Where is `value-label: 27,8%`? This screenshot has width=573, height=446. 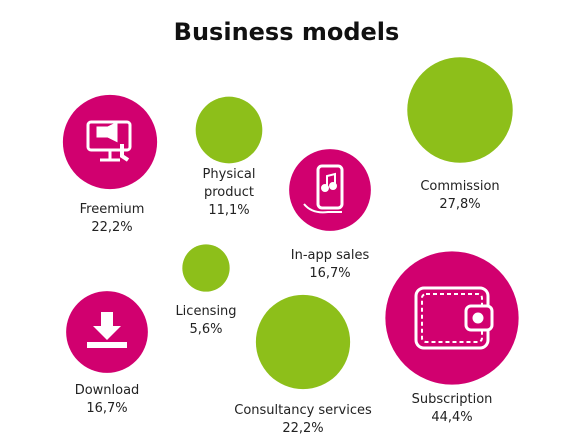 value-label: 27,8% is located at coordinates (460, 204).